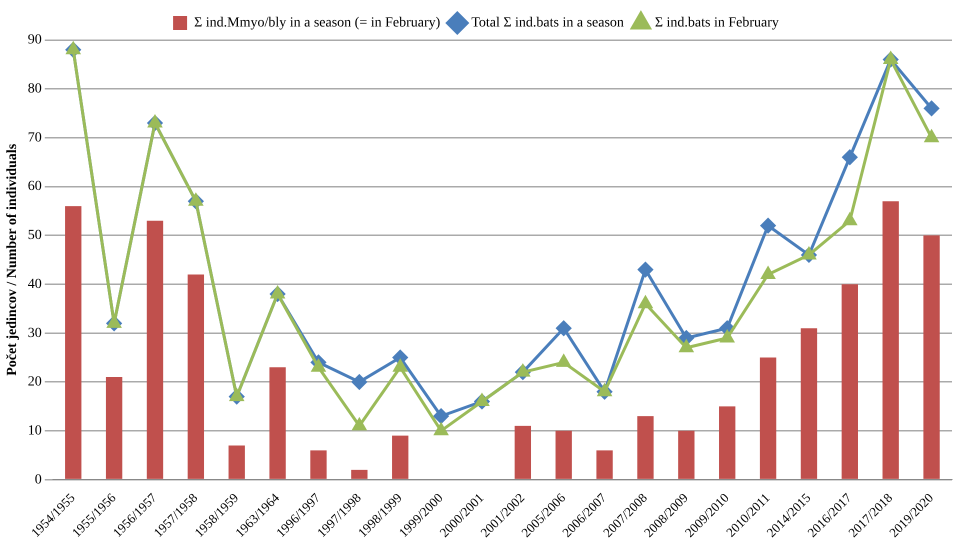  What do you see at coordinates (35, 333) in the screenshot?
I see `y-tick-label: 30` at bounding box center [35, 333].